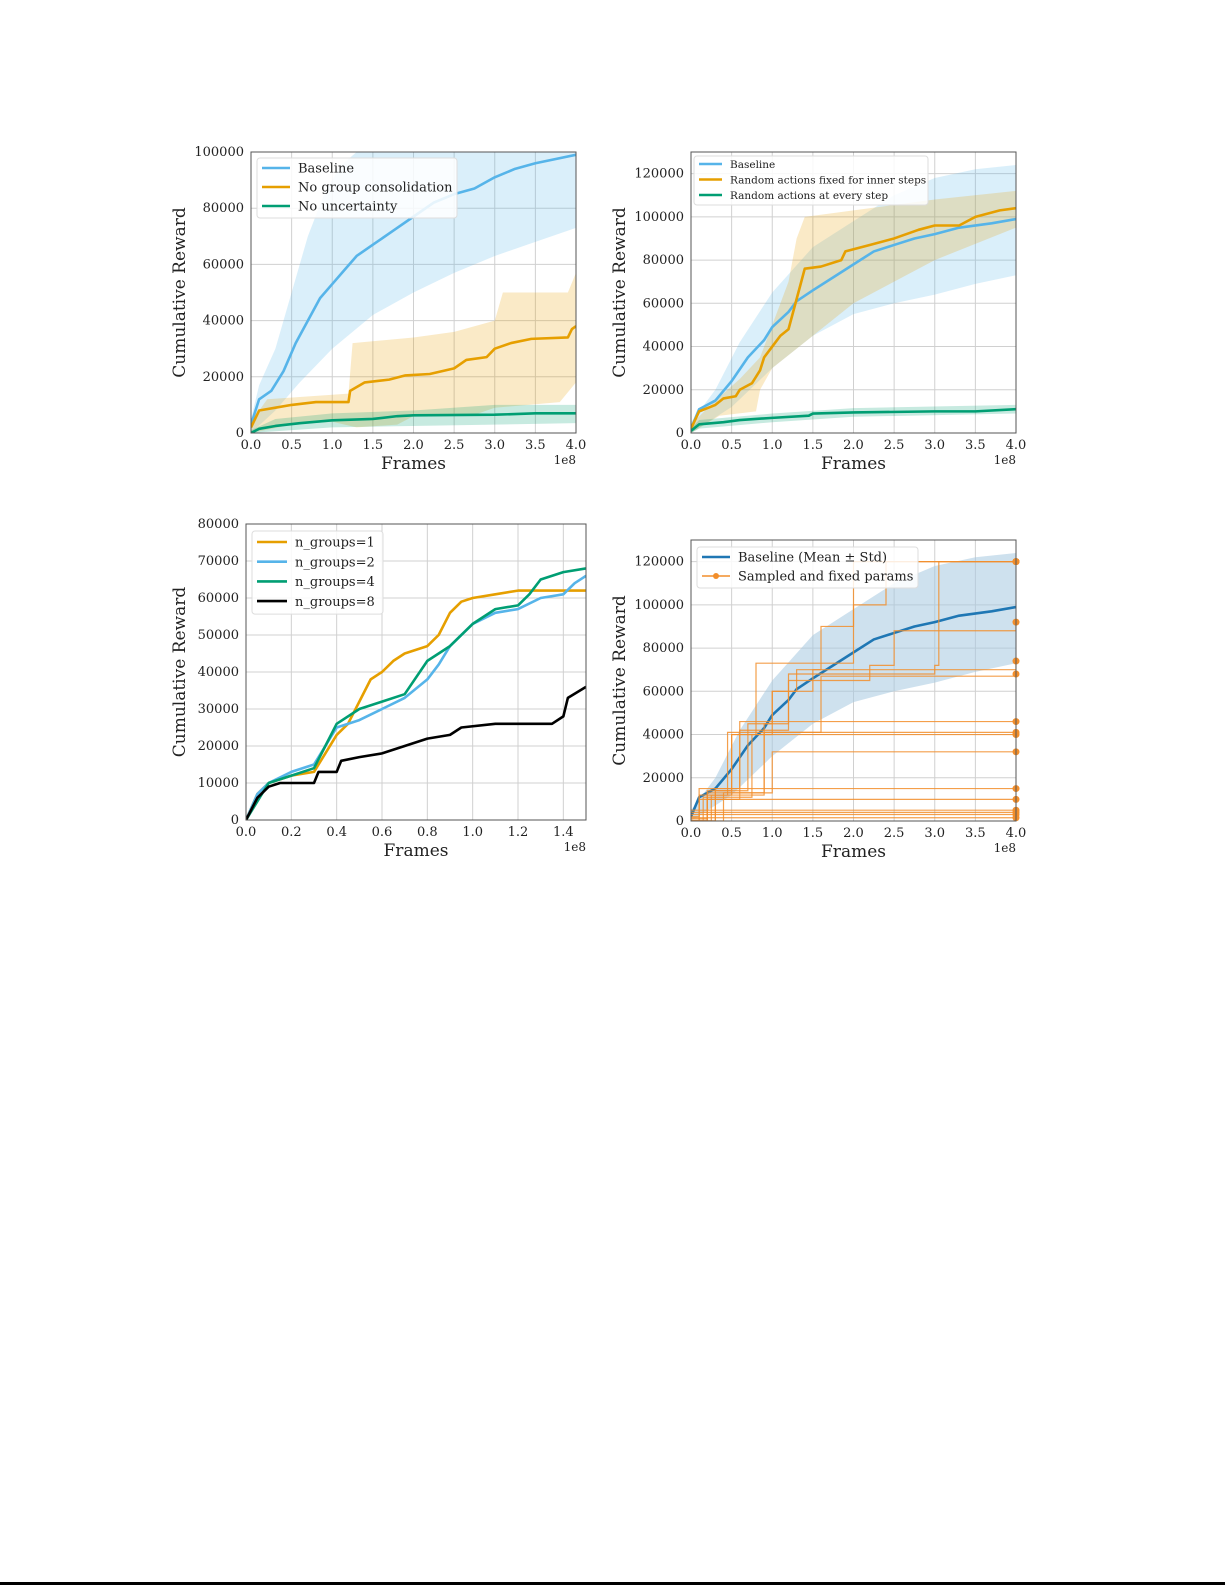 Image resolution: width=1225 pixels, height=1585 pixels. Describe the element at coordinates (612, 1583) in the screenshot. I see `page-bottom-rule` at that location.